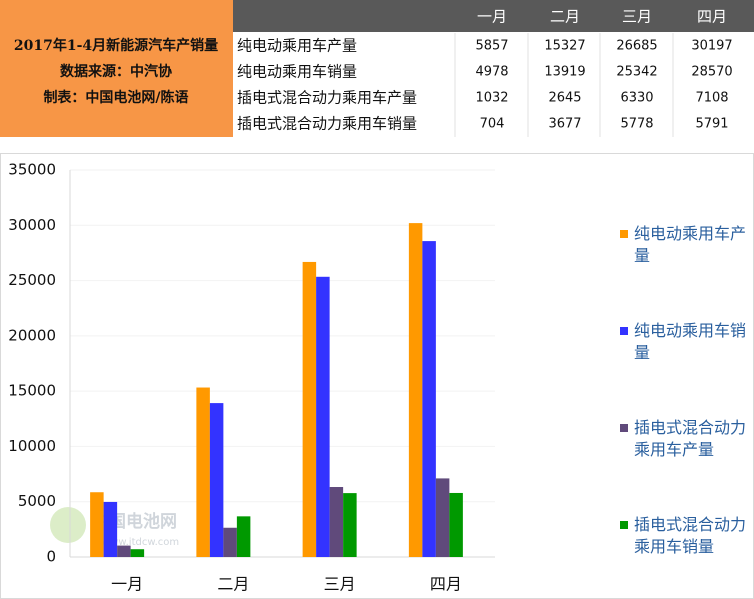 This screenshot has width=754, height=599. I want to click on table-cell: 5857, so click(491, 46).